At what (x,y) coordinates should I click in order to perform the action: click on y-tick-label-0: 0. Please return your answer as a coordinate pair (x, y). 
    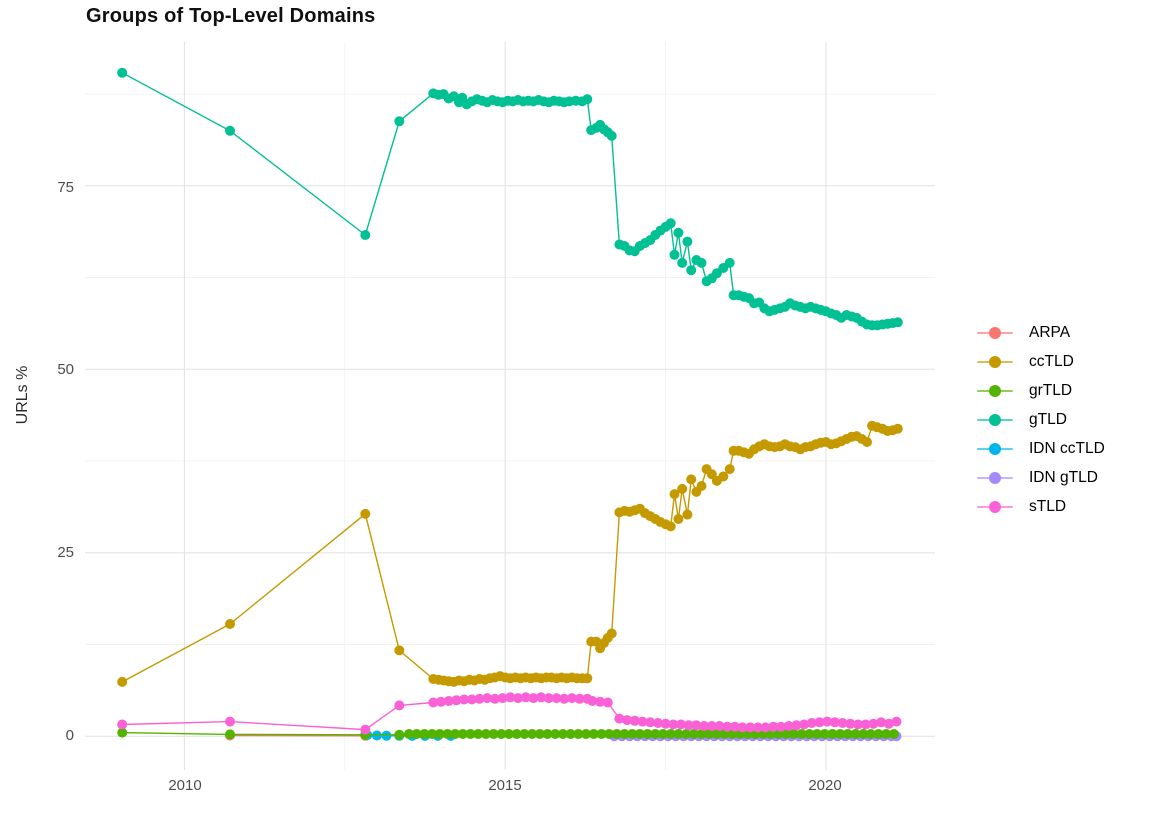
    Looking at the image, I should click on (69, 735).